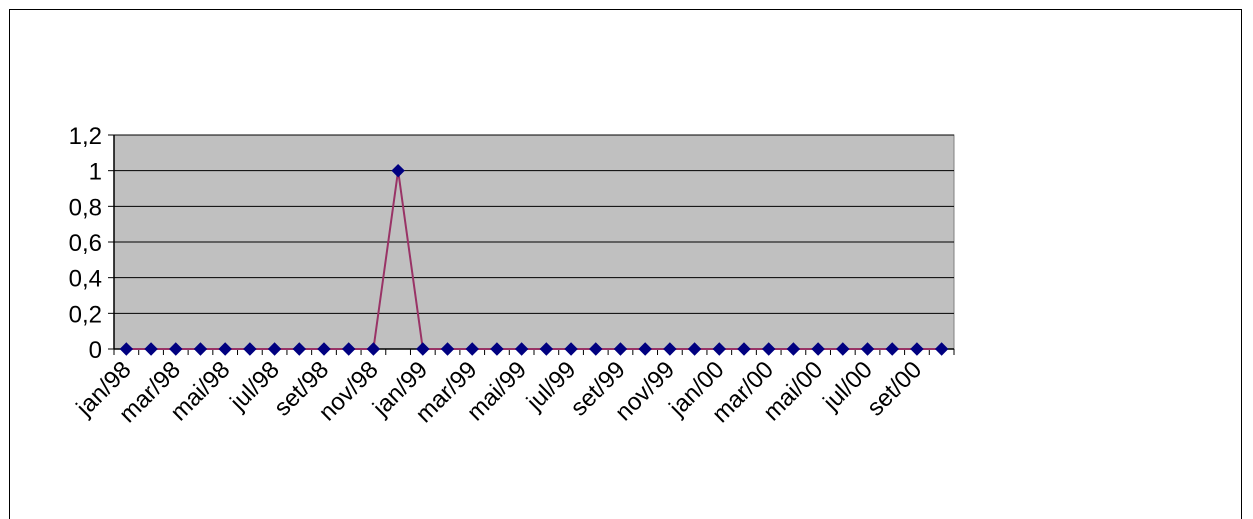  Describe the element at coordinates (894, 388) in the screenshot. I see `x-tick-label: set/00` at that location.